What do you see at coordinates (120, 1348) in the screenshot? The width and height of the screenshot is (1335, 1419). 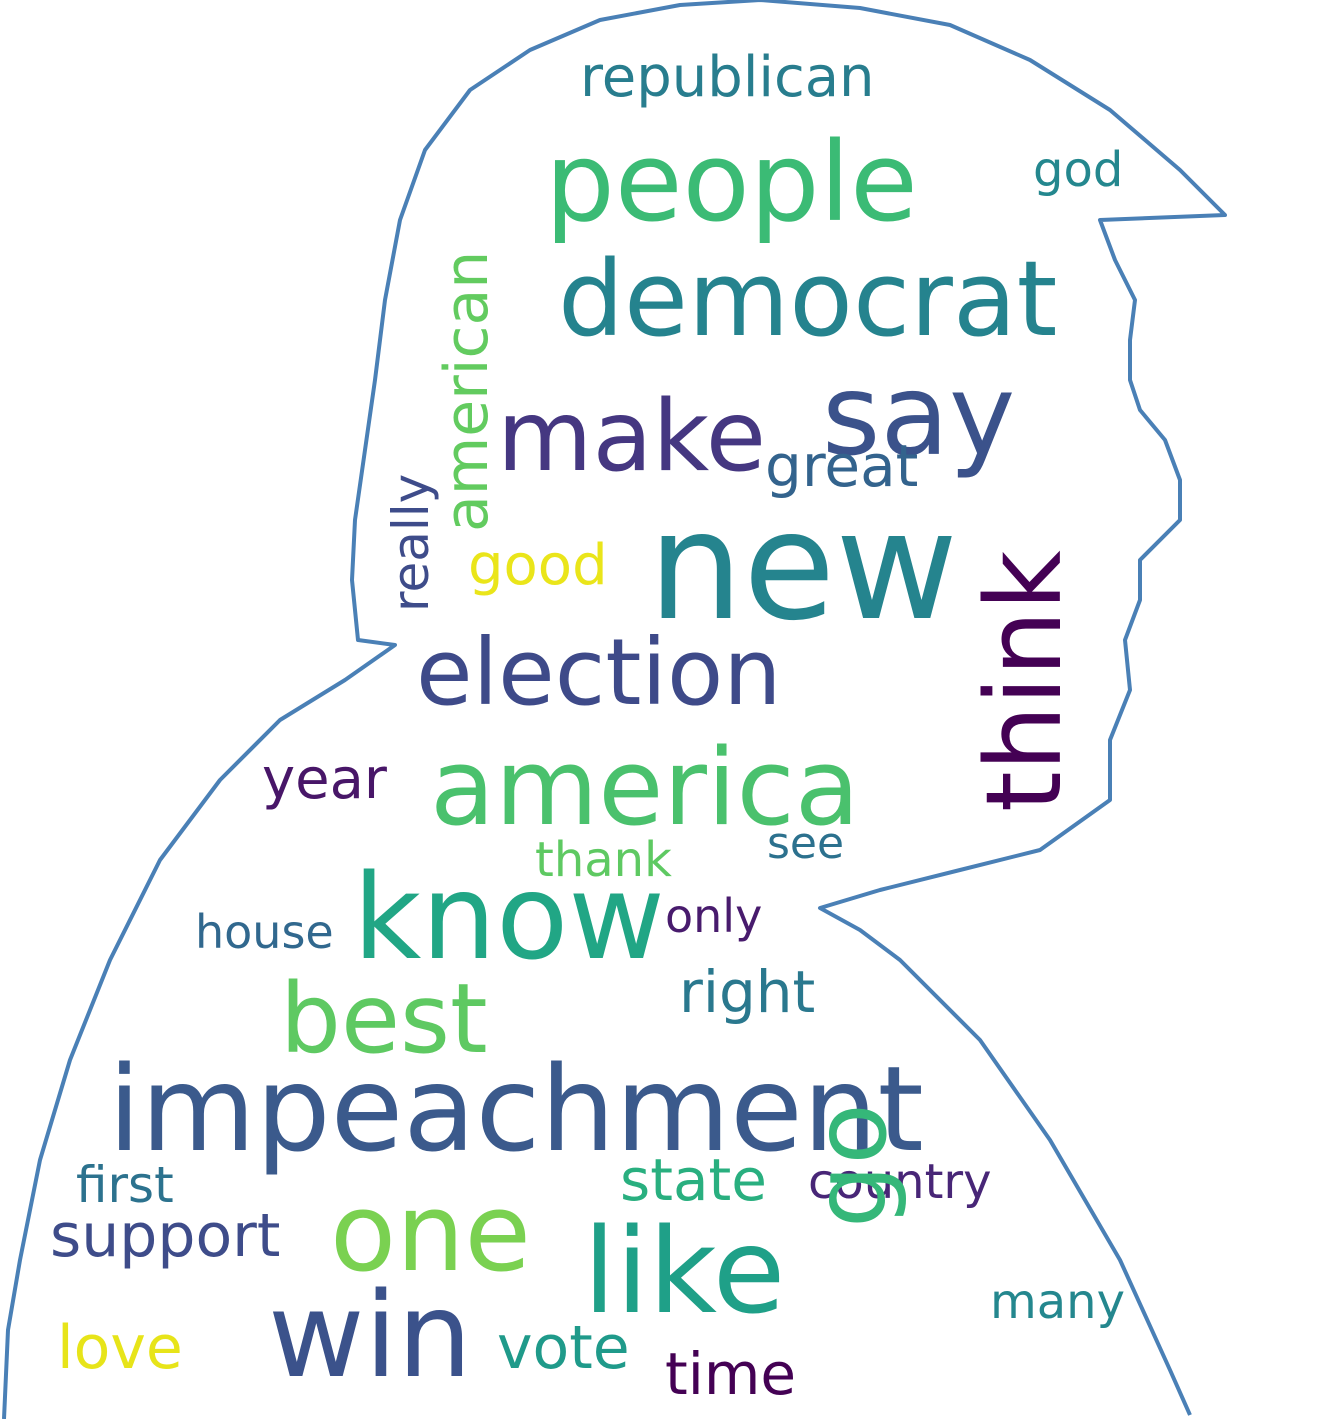 I see `cloud-word-love: love` at bounding box center [120, 1348].